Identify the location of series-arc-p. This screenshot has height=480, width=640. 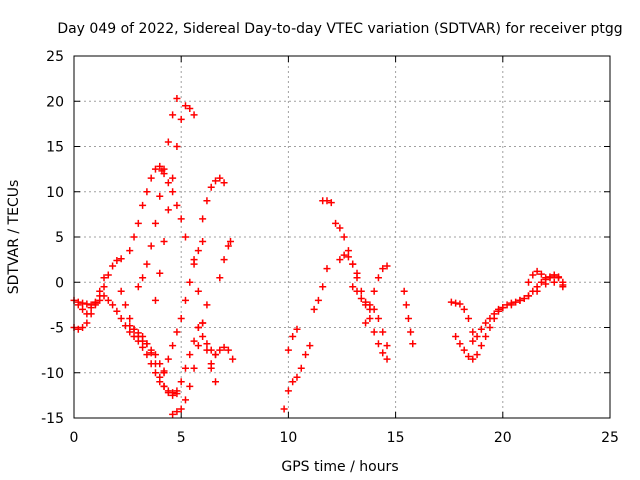
(222, 355).